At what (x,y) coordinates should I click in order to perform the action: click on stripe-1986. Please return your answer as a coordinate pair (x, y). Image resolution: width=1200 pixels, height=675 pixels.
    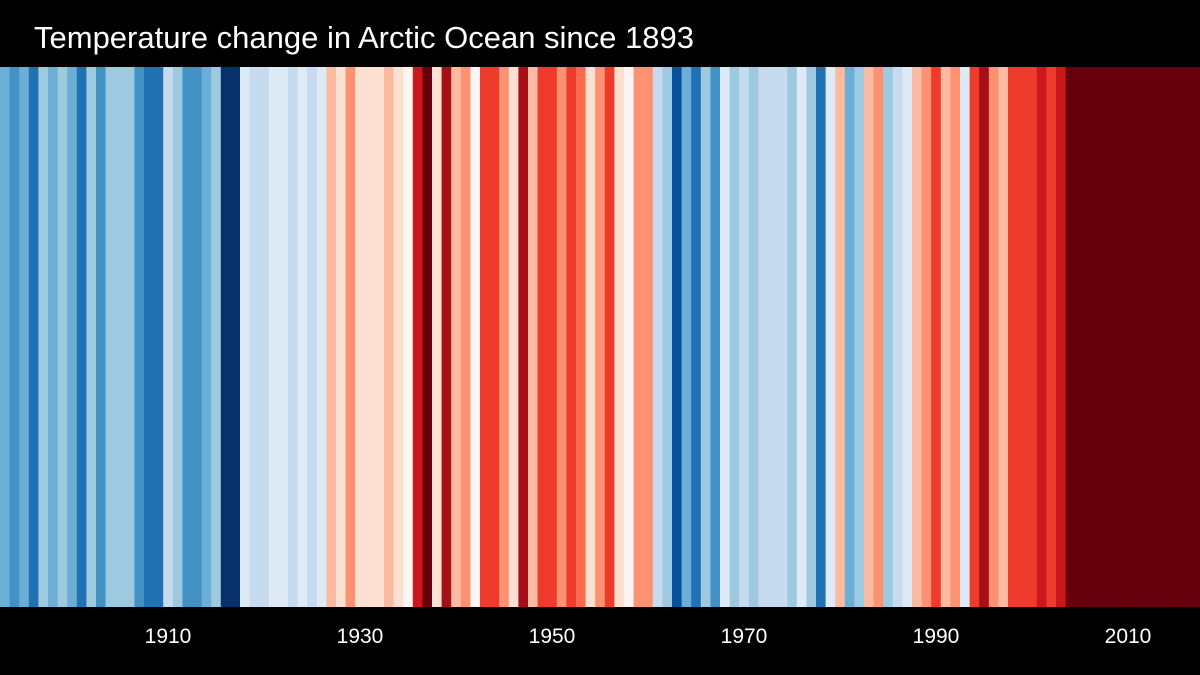
    Looking at the image, I should click on (897, 337).